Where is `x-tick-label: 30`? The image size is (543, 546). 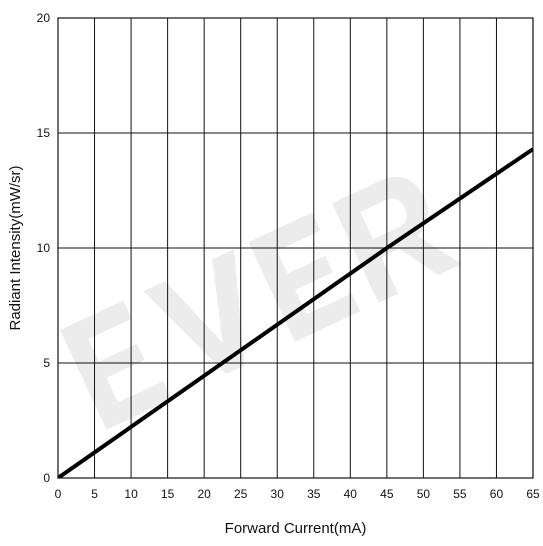
x-tick-label: 30 is located at coordinates (278, 494).